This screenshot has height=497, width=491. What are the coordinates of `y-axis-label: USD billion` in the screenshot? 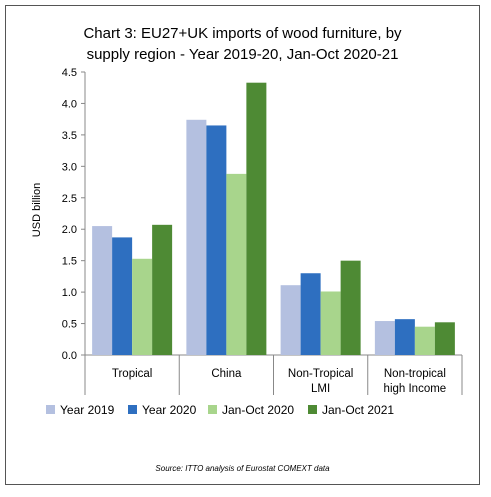 It's located at (37, 210).